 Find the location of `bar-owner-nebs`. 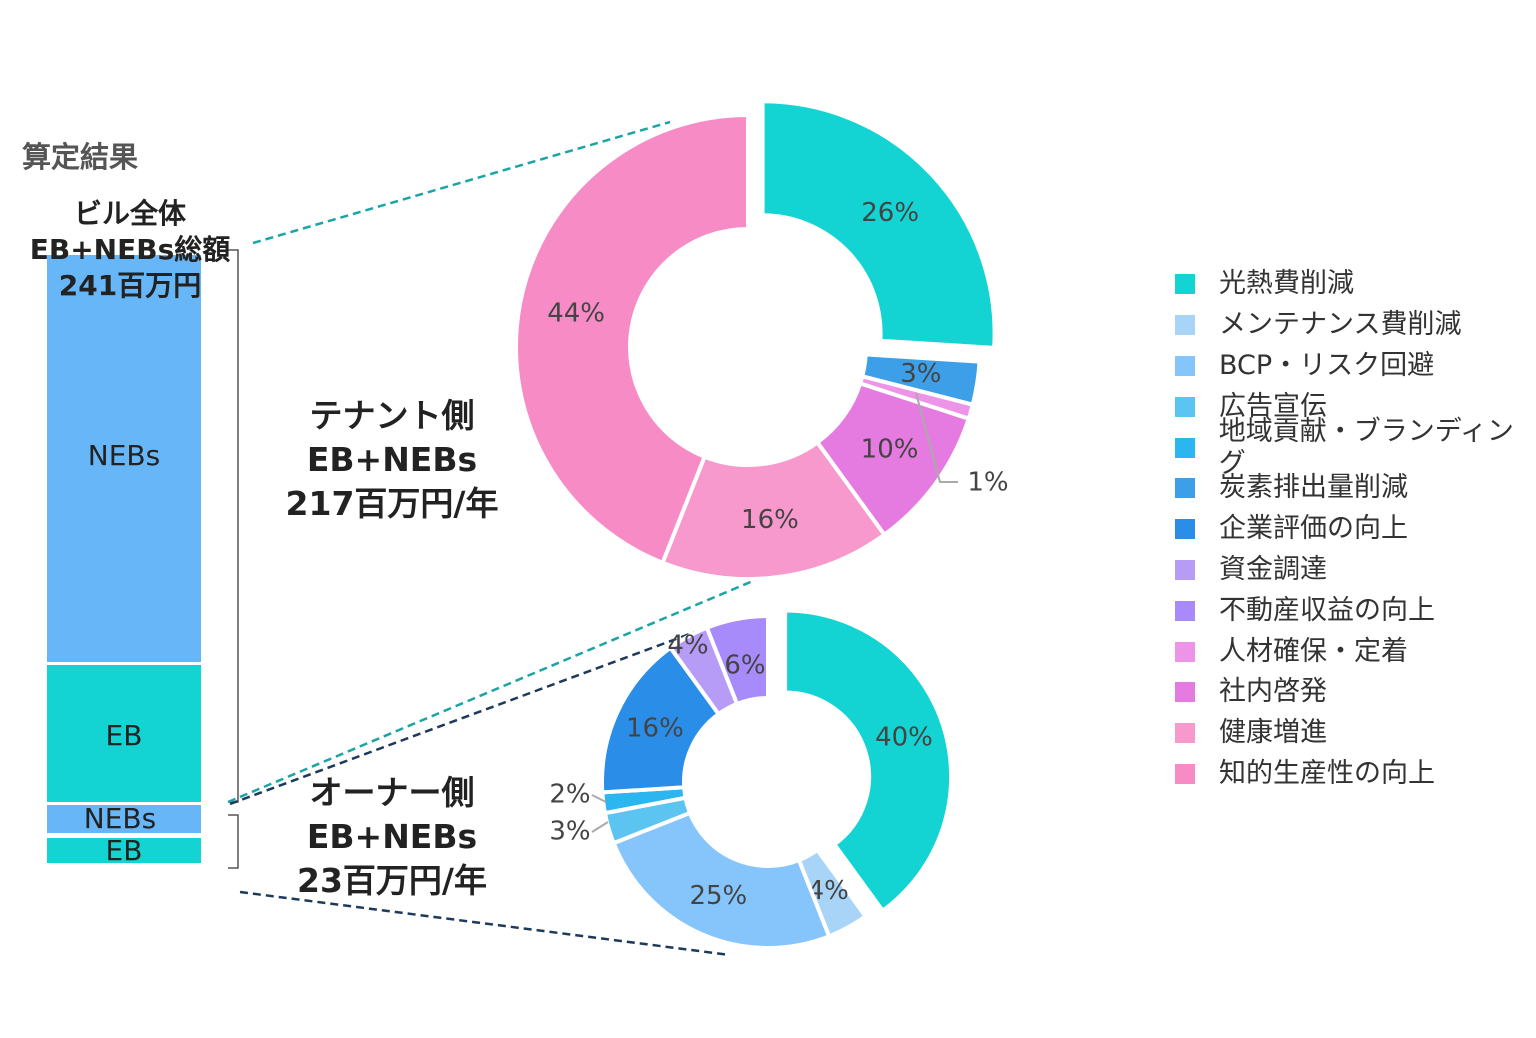

bar-owner-nebs is located at coordinates (124, 819).